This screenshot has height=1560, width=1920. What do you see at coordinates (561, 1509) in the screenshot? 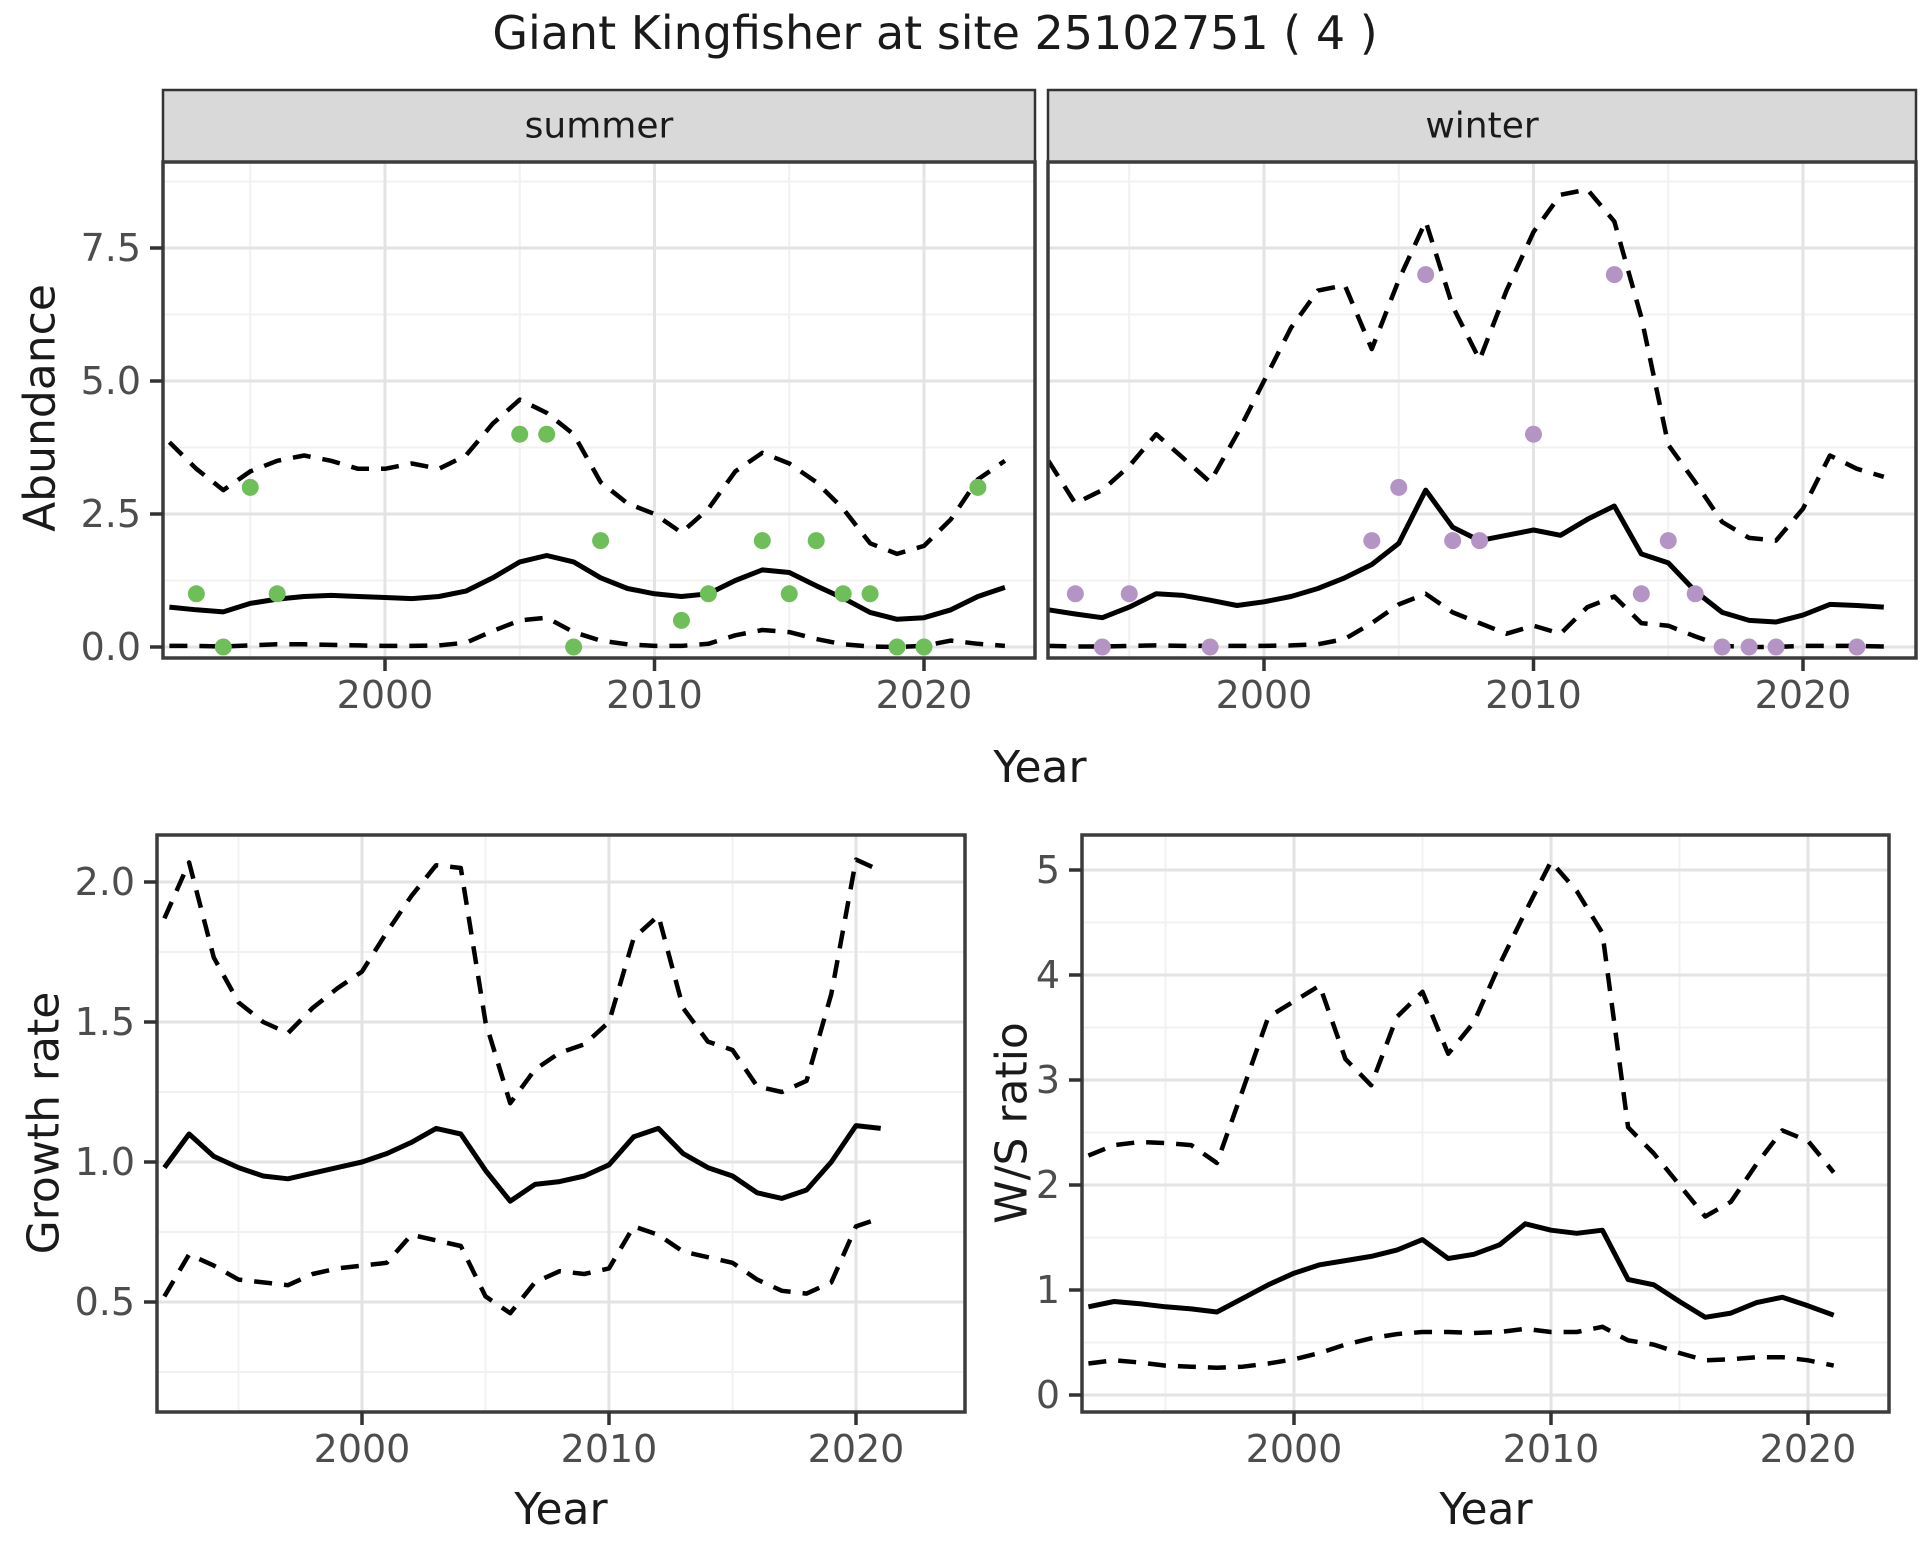
I see `x-axis-title-year-bottom-left: Year` at bounding box center [561, 1509].